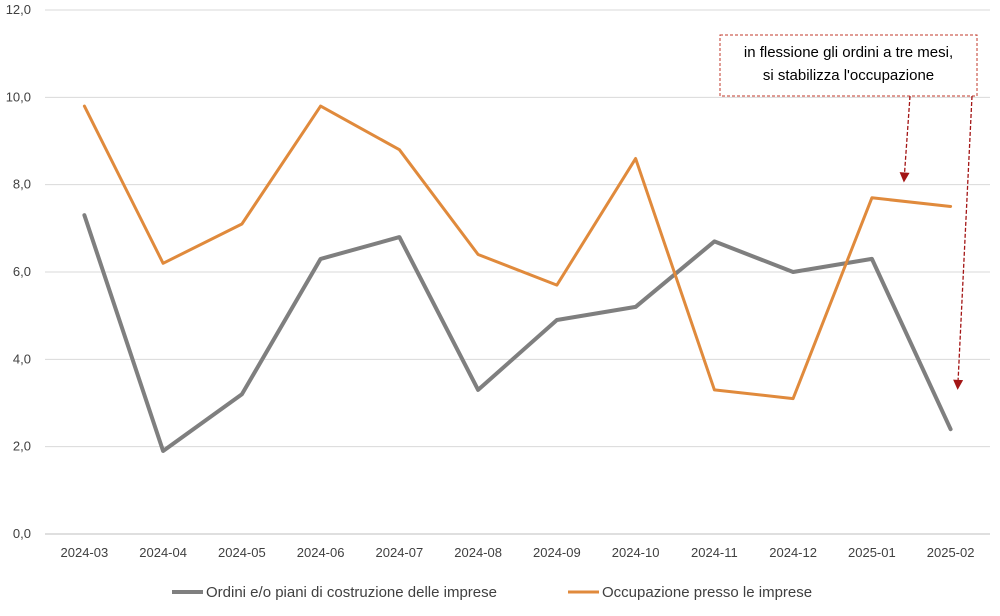 Image resolution: width=1000 pixels, height=616 pixels. What do you see at coordinates (22, 446) in the screenshot?
I see `y-tick-label: 2,0` at bounding box center [22, 446].